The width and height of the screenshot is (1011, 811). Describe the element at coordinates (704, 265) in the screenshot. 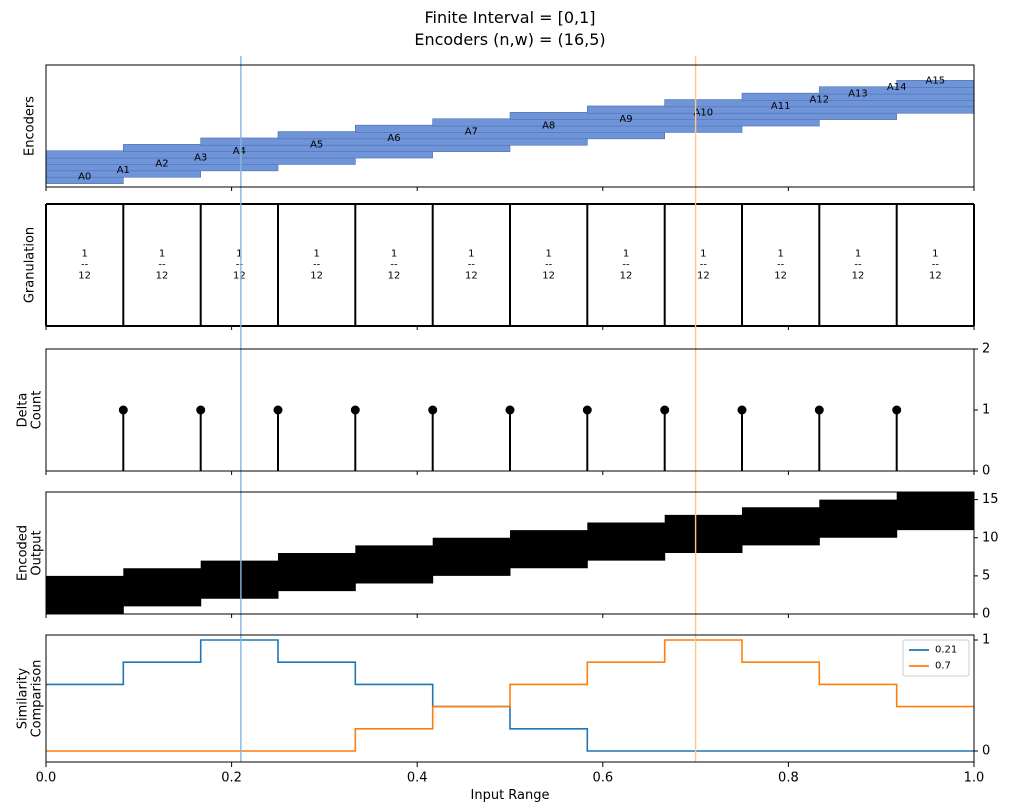

I see `granule-dash-8: --` at that location.